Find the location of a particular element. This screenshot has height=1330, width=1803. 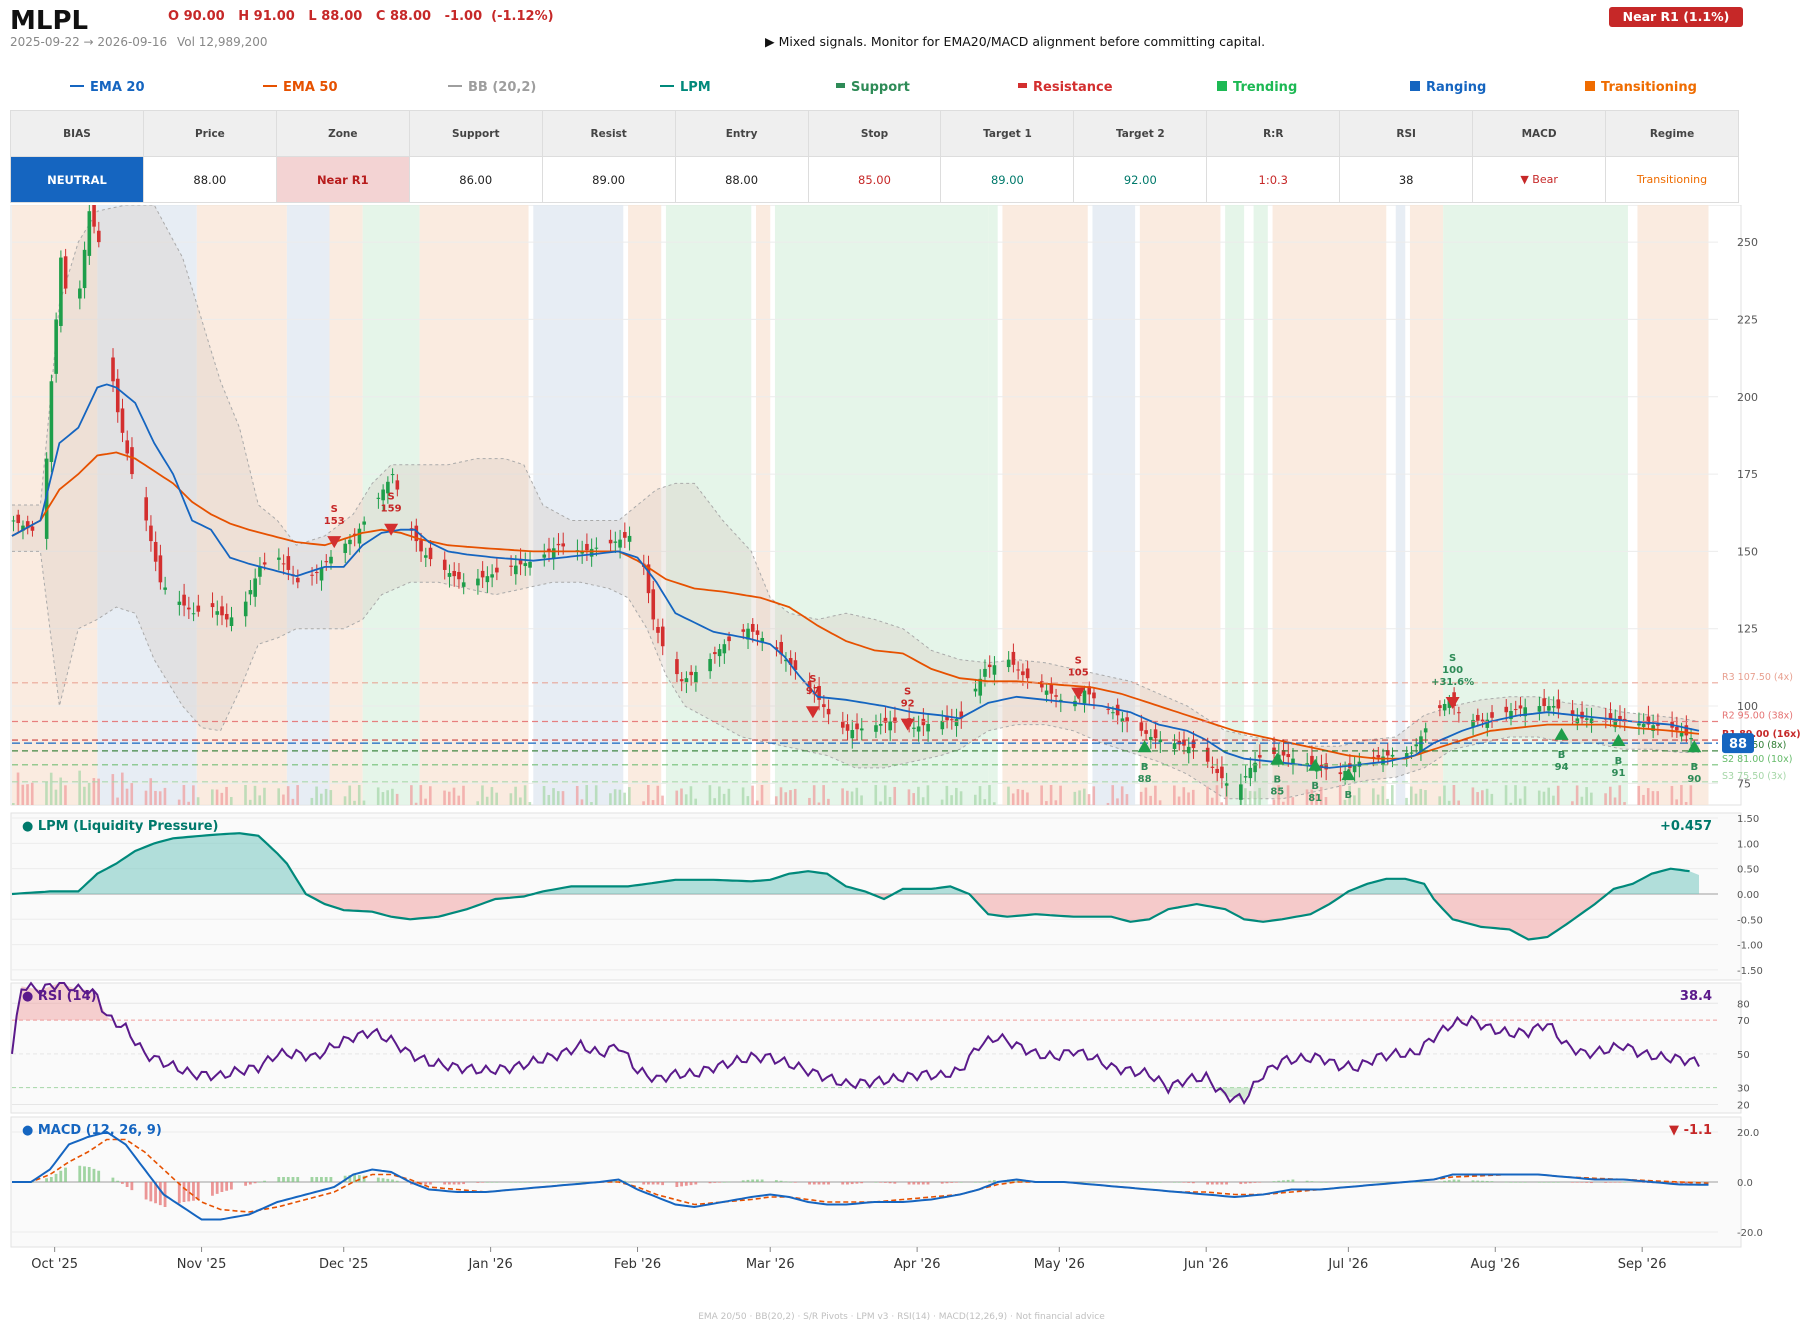

legend-item-ema-20: EMA 20 is located at coordinates (107, 87).